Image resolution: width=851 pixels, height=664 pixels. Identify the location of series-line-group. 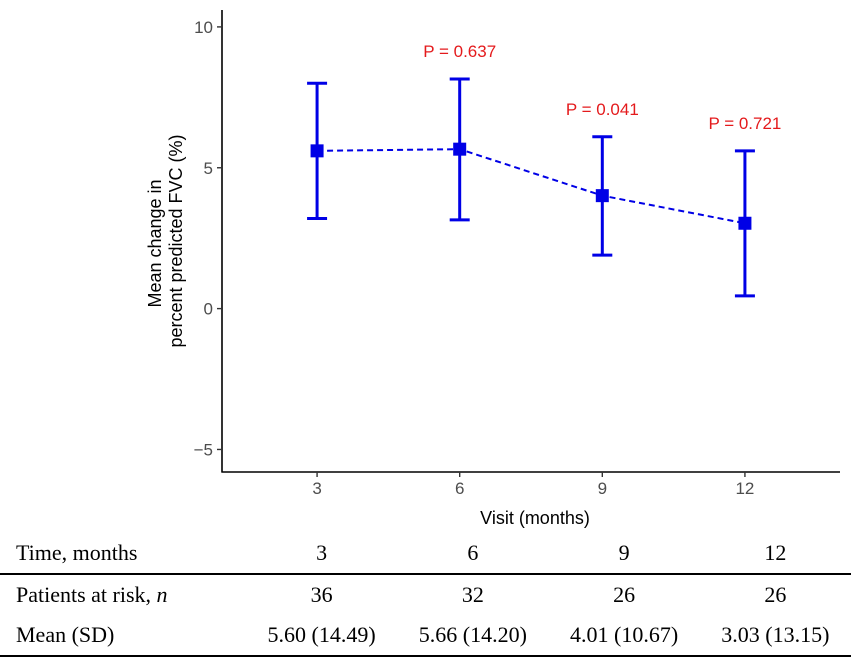
(531, 186).